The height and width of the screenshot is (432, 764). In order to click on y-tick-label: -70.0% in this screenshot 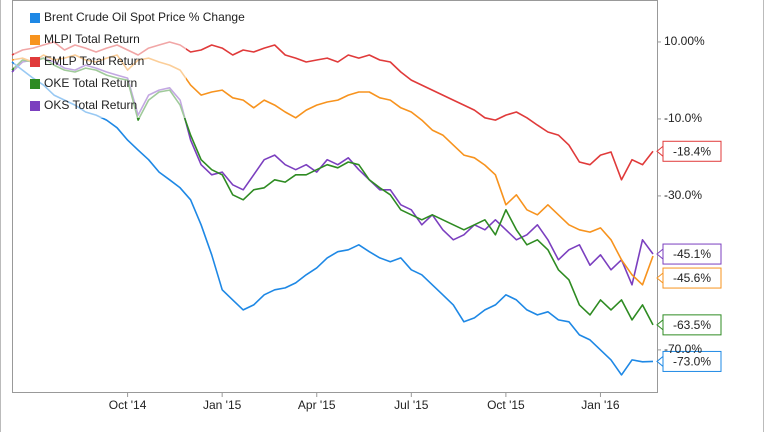, I will do `click(683, 349)`.